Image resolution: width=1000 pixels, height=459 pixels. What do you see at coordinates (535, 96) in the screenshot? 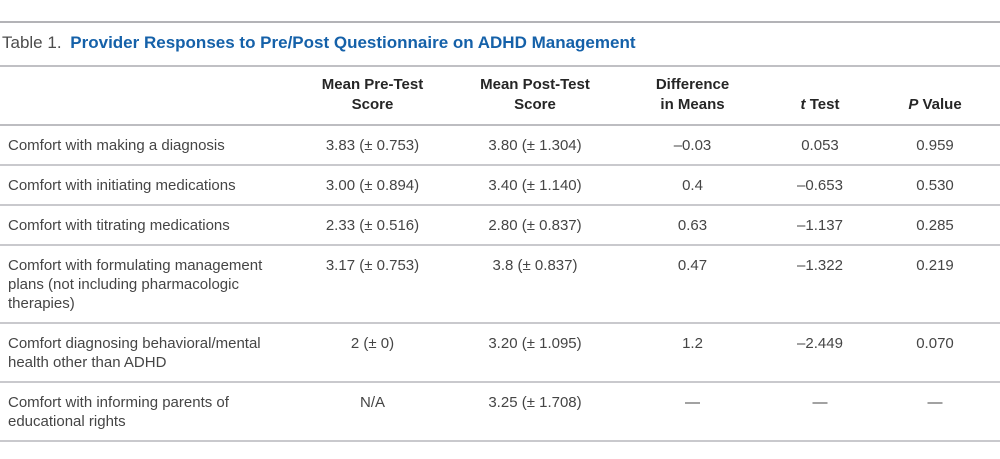
I see `col-header-post-test: Mean Post-Test Score` at bounding box center [535, 96].